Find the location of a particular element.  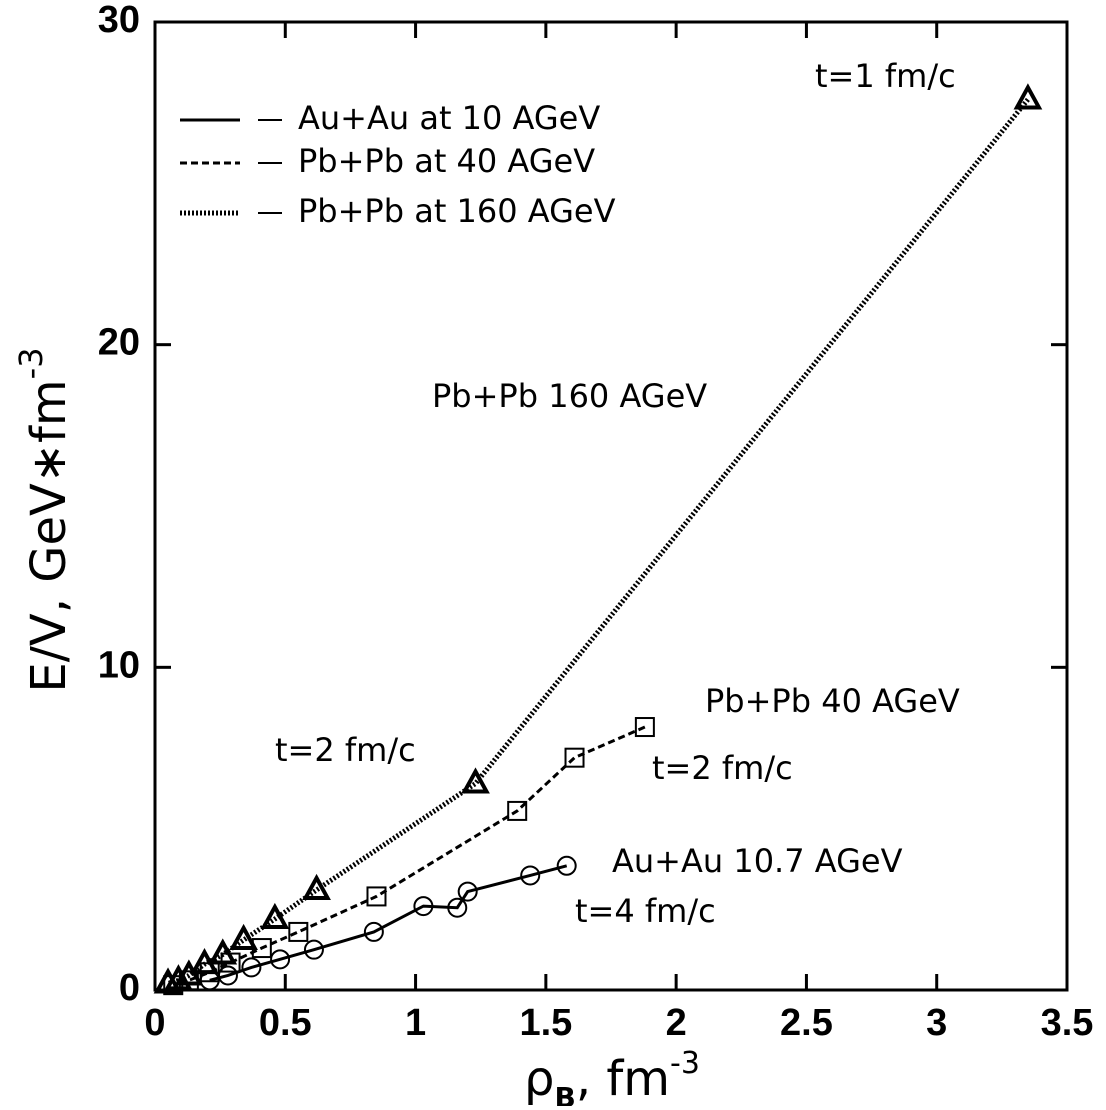

y-tick-label: 10 is located at coordinates (119, 665).